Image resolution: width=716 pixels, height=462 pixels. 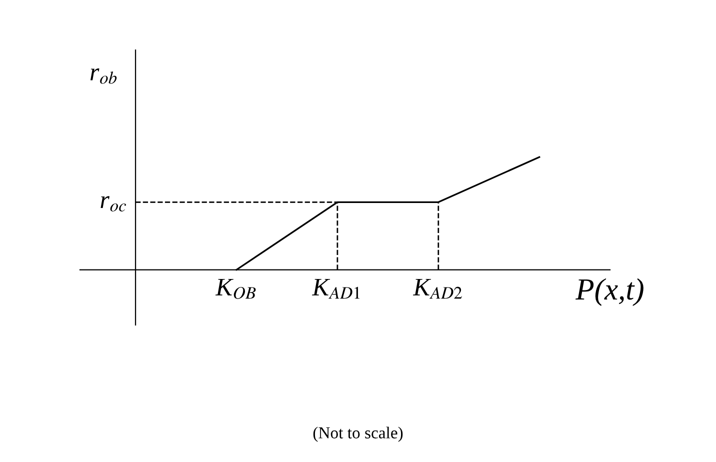 I want to click on x-tick-label: K$_{AD2}$, so click(x=437, y=288).